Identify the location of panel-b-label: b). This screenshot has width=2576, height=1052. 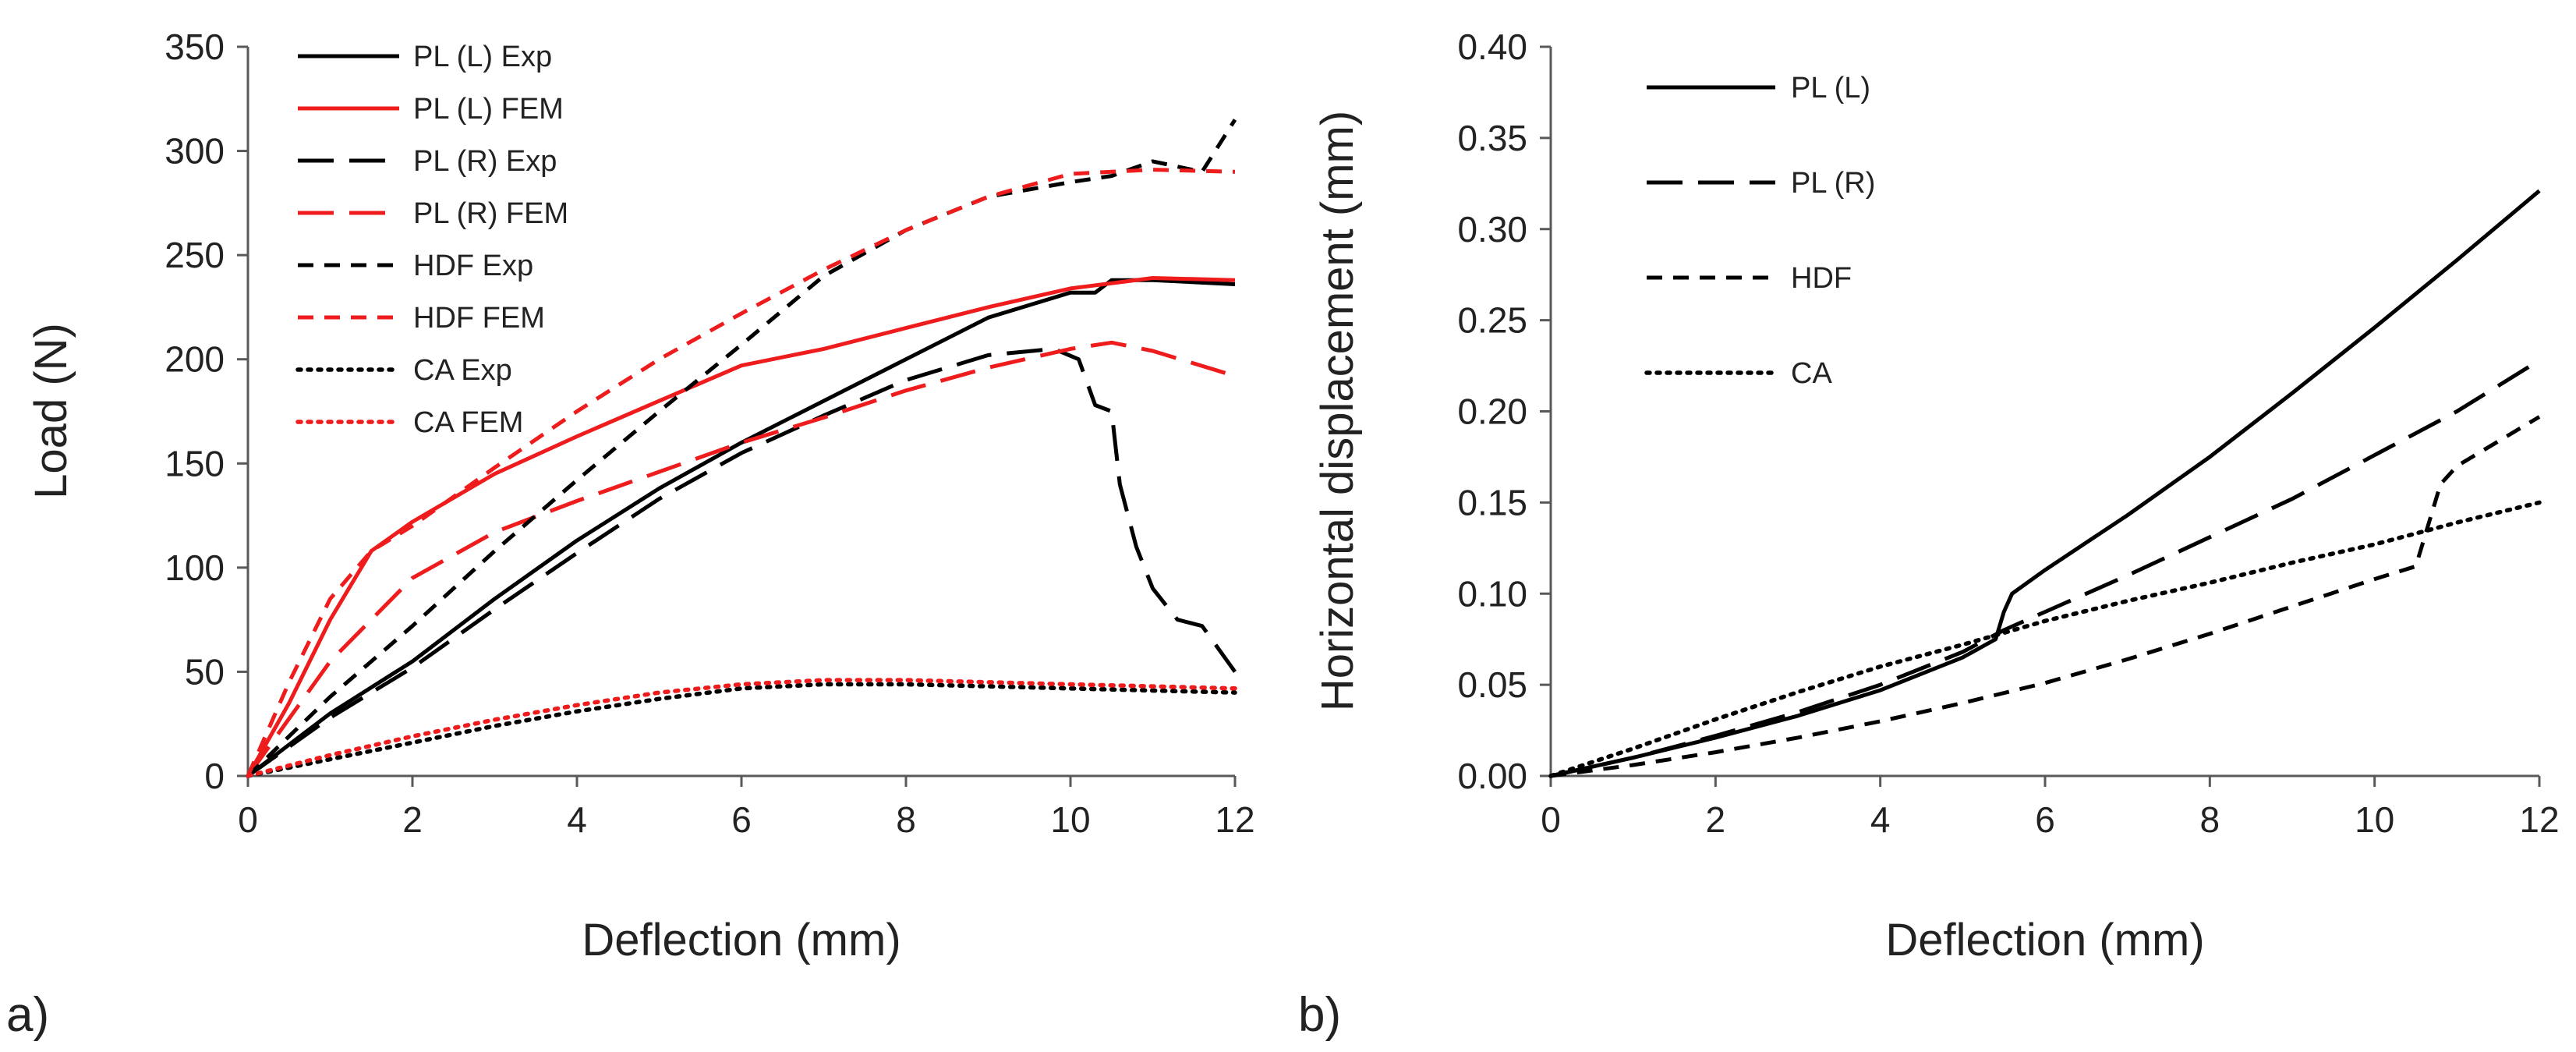
(1319, 1015).